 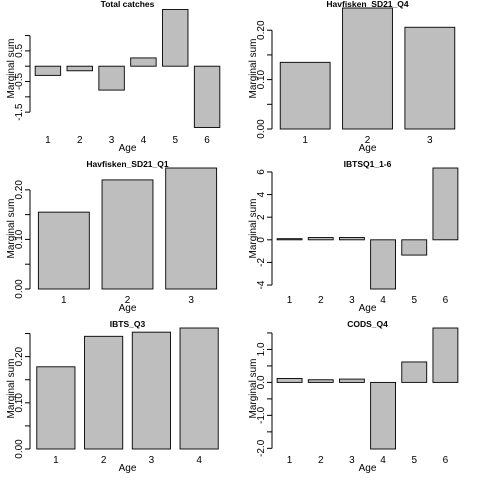 What do you see at coordinates (367, 324) in the screenshot?
I see `chart-title: CODS_Q4` at bounding box center [367, 324].